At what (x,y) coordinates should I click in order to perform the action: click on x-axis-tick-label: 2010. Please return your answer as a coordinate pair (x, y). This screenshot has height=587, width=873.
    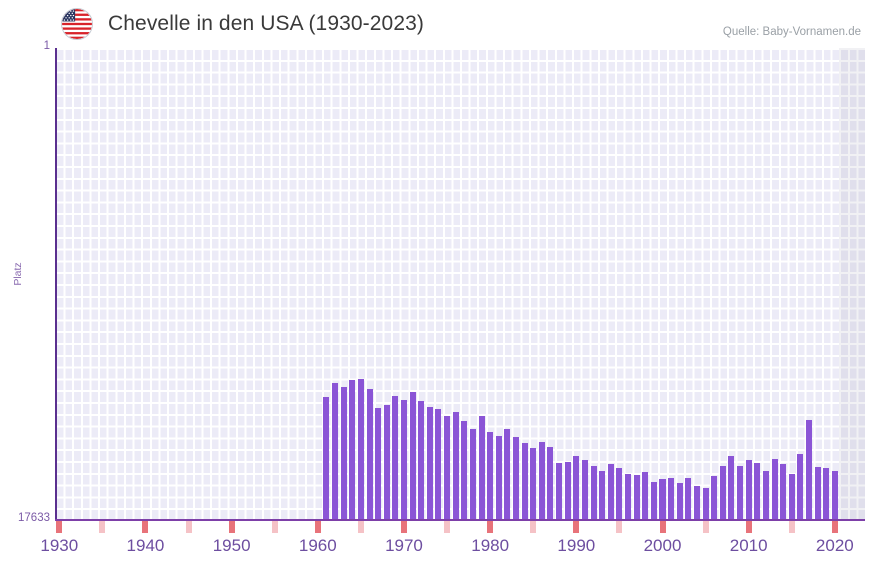
    Looking at the image, I should click on (748, 545).